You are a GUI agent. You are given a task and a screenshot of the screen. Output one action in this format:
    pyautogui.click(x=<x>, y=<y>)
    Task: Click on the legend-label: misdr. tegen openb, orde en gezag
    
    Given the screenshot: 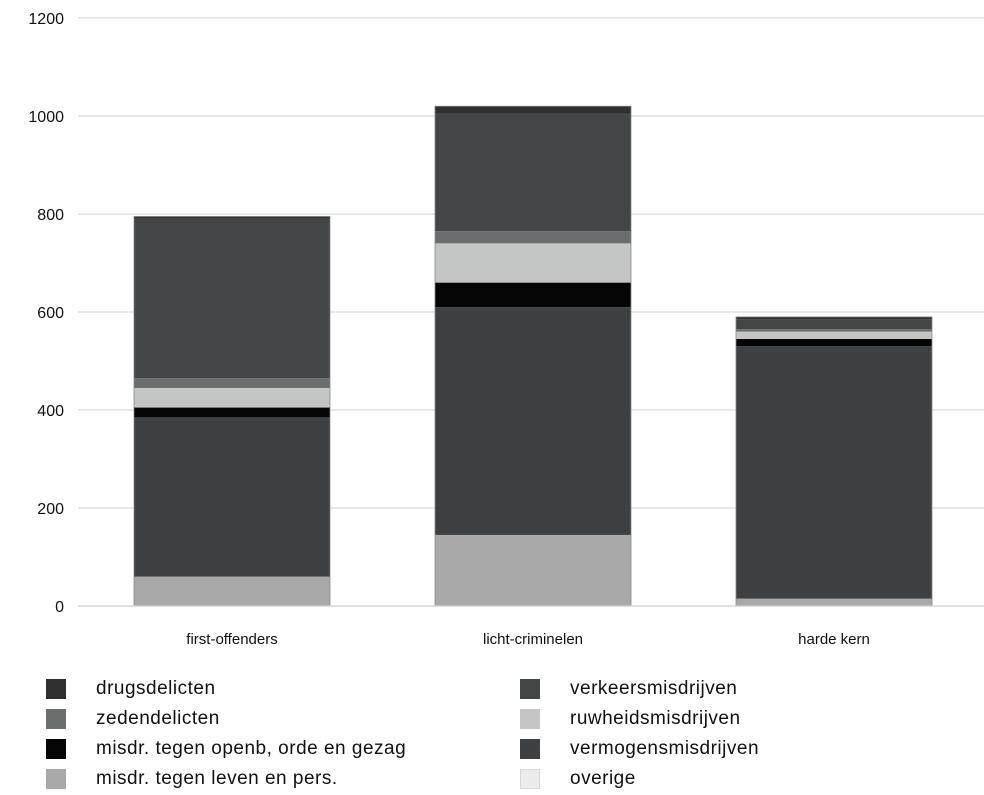 What is the action you would take?
    pyautogui.click(x=251, y=748)
    